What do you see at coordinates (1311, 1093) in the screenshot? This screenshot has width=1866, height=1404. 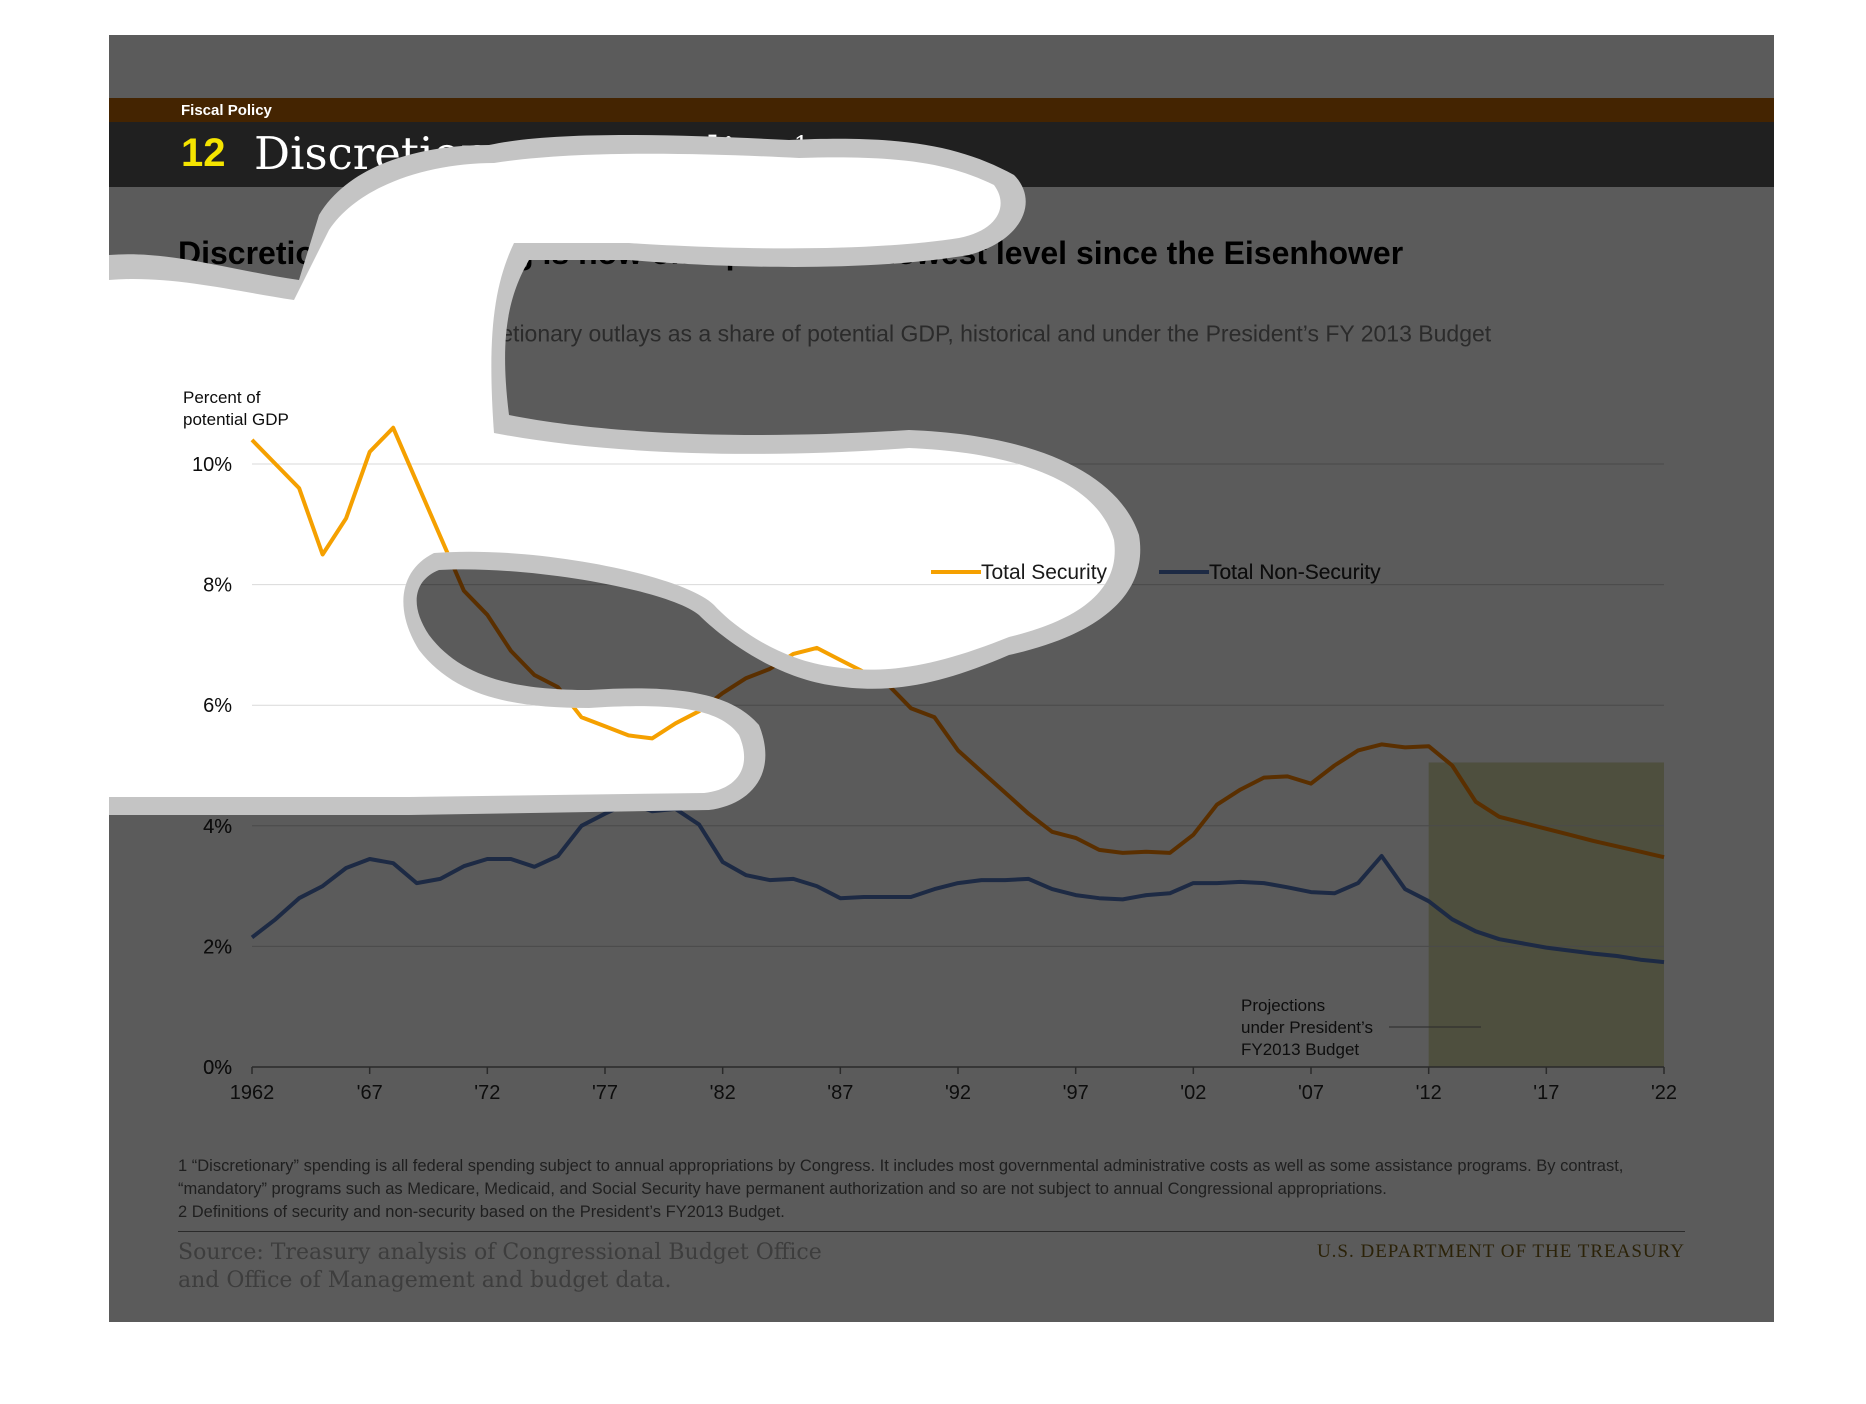 I see `x-tick-label: '07` at bounding box center [1311, 1093].